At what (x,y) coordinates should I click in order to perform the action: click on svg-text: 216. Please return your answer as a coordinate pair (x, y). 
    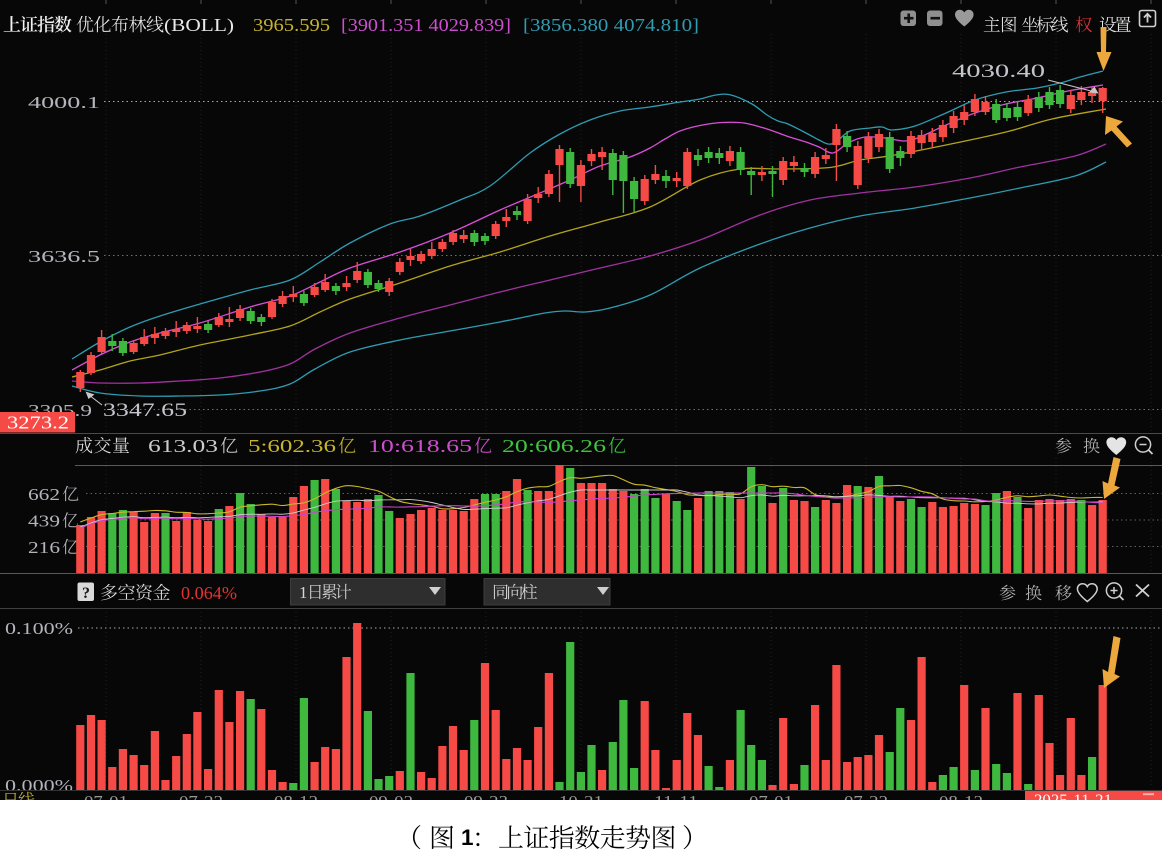
    Looking at the image, I should click on (44, 547).